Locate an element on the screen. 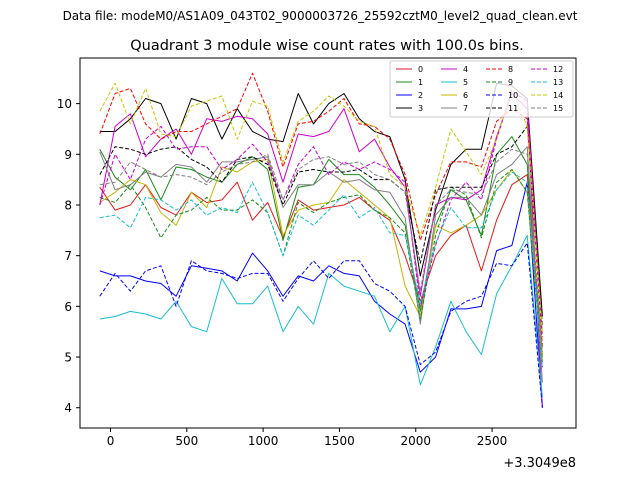 Image resolution: width=640 pixels, height=480 pixels. legend-label-8: 8 is located at coordinates (510, 69).